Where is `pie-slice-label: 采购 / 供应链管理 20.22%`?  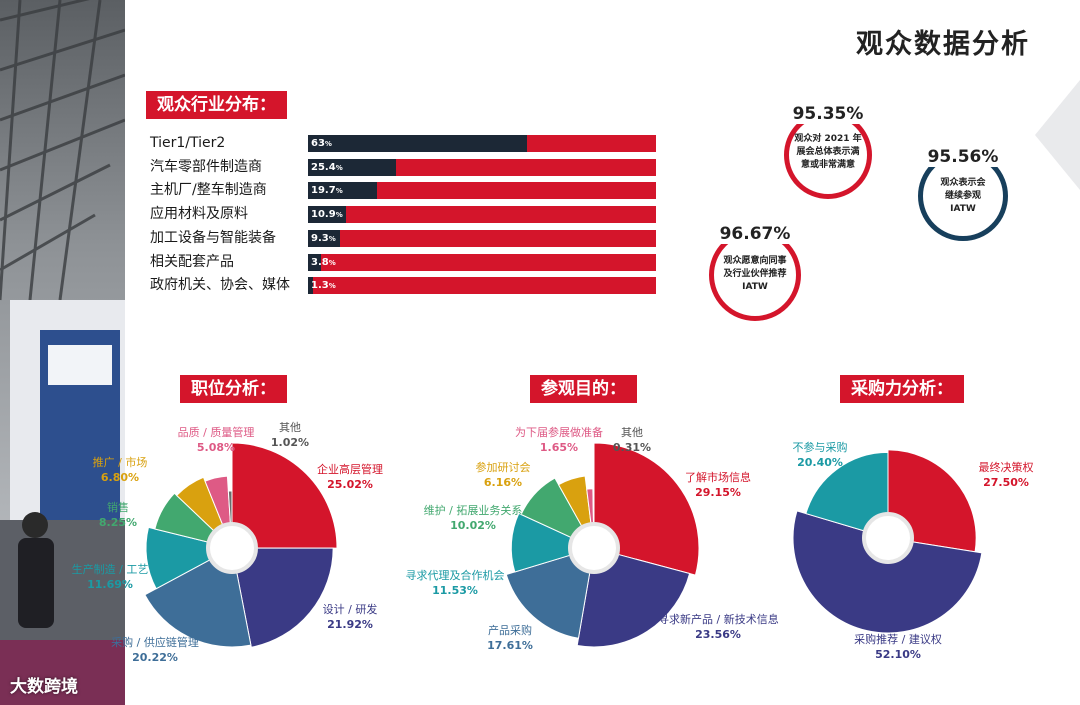 pie-slice-label: 采购 / 供应链管理 20.22% is located at coordinates (155, 650).